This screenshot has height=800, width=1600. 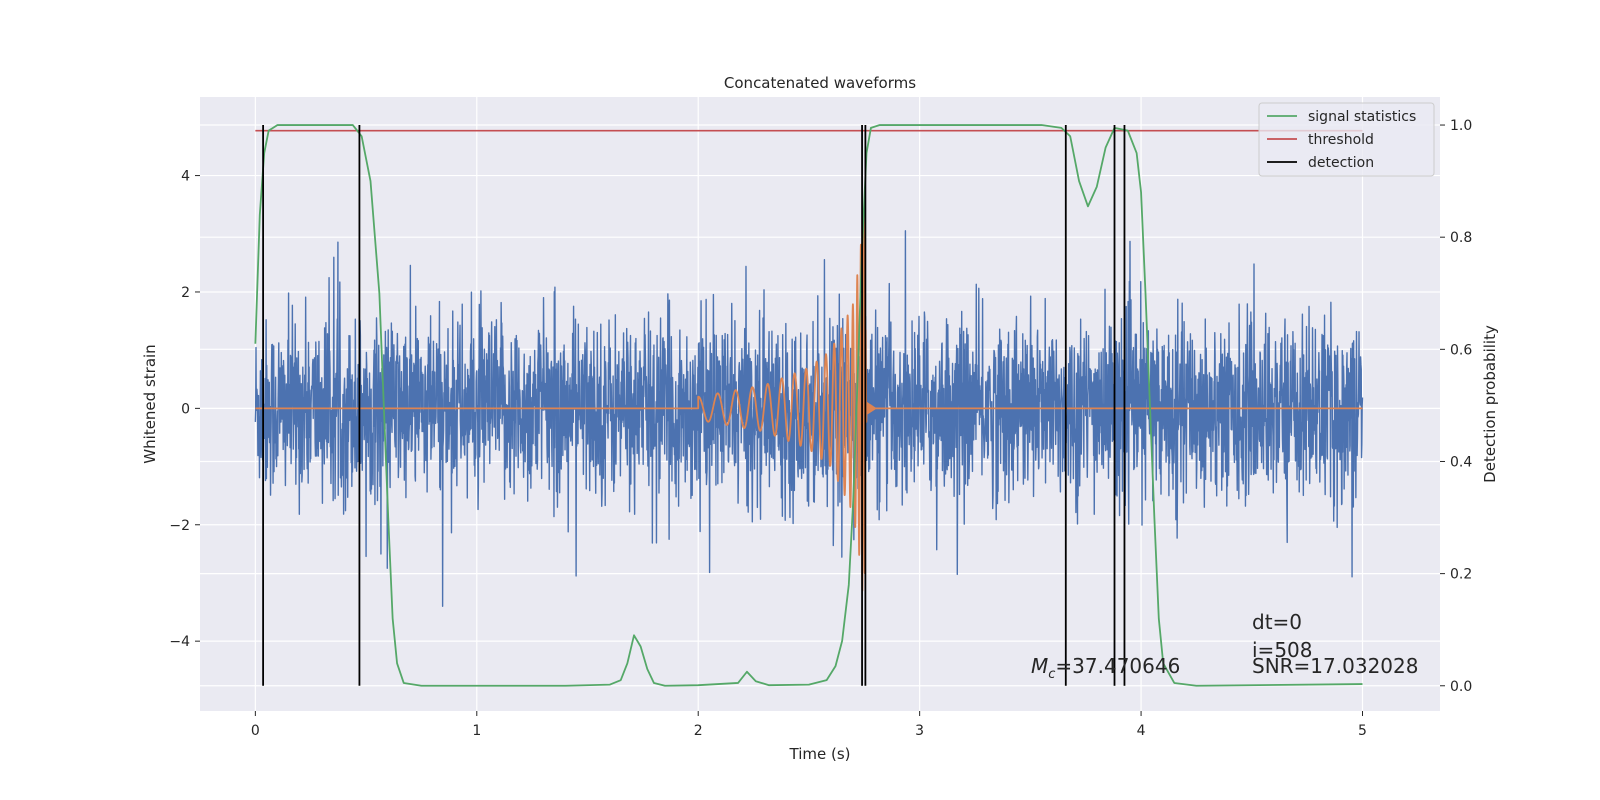 I want to click on y2-tick-label: 0.4, so click(x=1461, y=462).